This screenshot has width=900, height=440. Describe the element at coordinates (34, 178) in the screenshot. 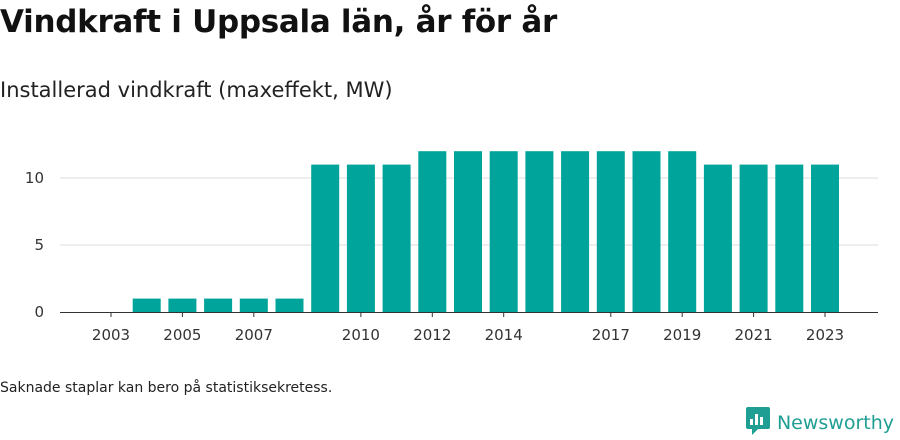

I see `y-tick-label: 10` at that location.